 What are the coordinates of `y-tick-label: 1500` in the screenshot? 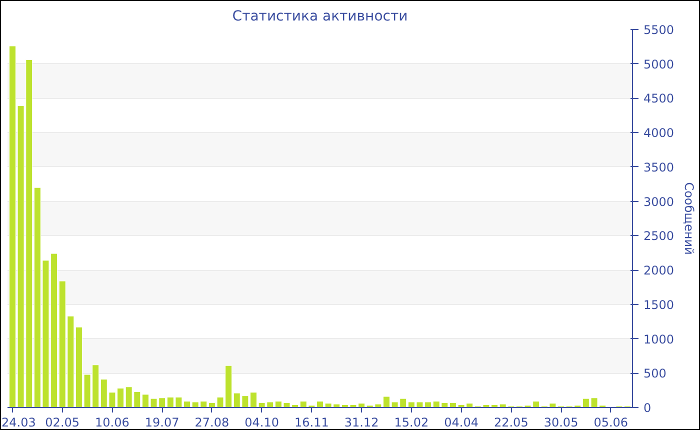 It's located at (659, 305).